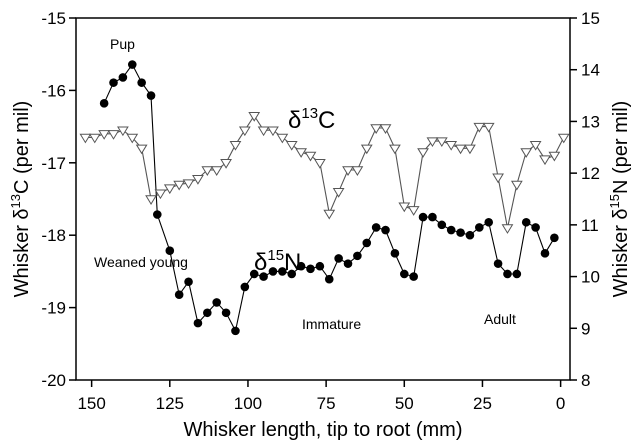  What do you see at coordinates (614, 201) in the screenshot?
I see `y-axis-title-right-sup: 15` at bounding box center [614, 201].